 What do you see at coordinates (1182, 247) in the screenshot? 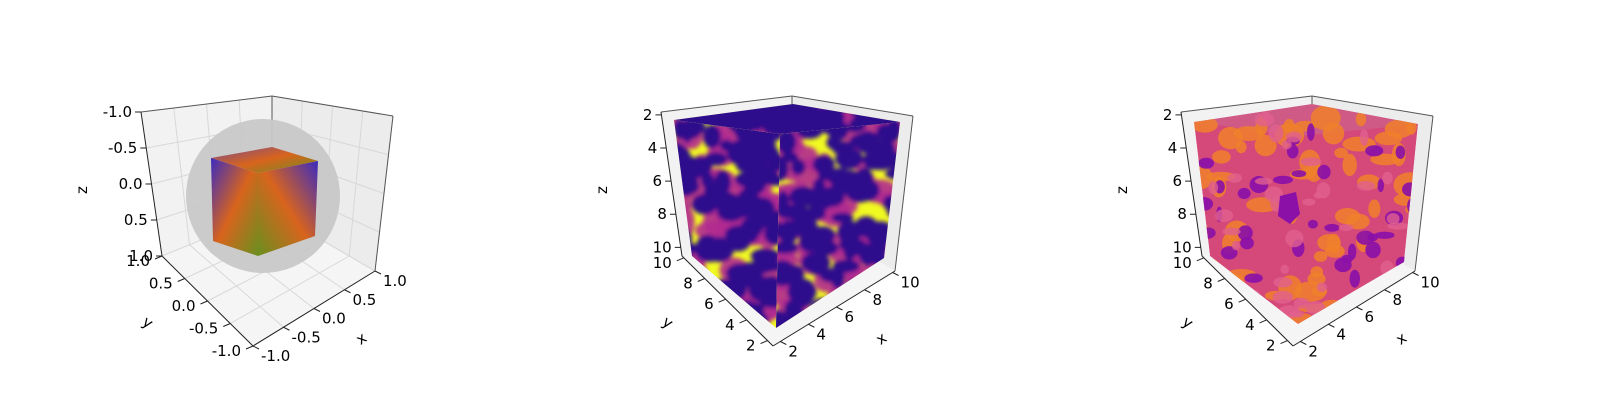
I see `z-tick-label: 10` at bounding box center [1182, 247].